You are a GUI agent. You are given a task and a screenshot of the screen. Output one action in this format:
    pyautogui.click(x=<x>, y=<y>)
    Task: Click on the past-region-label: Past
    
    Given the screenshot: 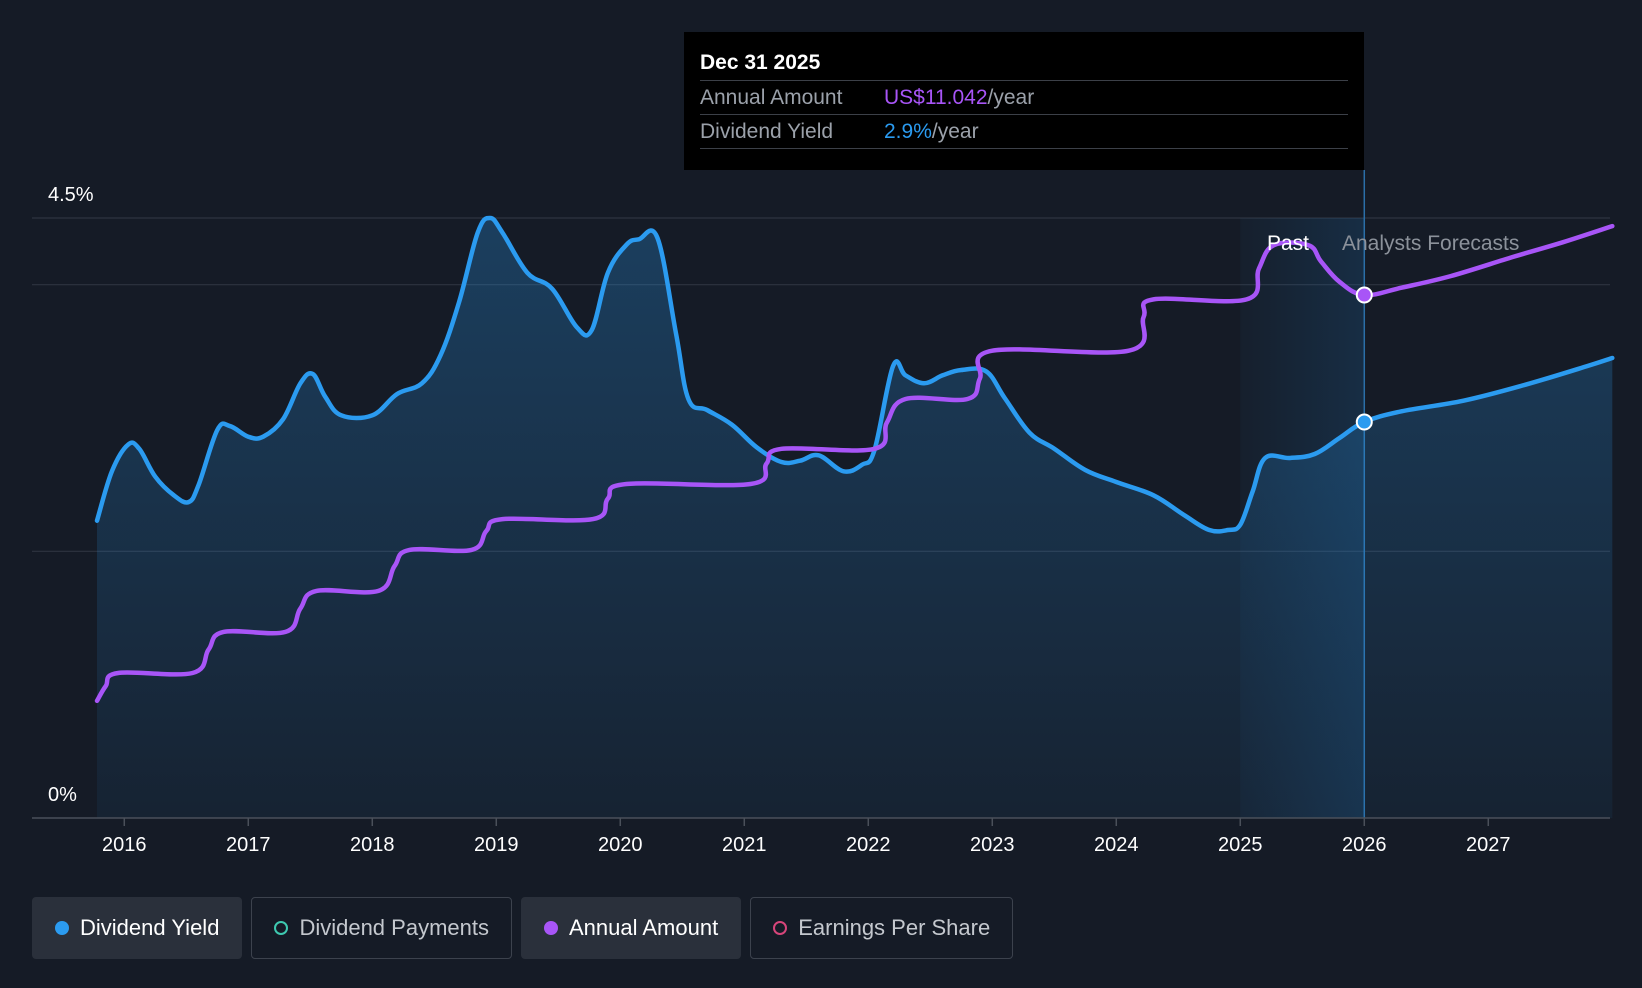 What is the action you would take?
    pyautogui.click(x=1288, y=243)
    